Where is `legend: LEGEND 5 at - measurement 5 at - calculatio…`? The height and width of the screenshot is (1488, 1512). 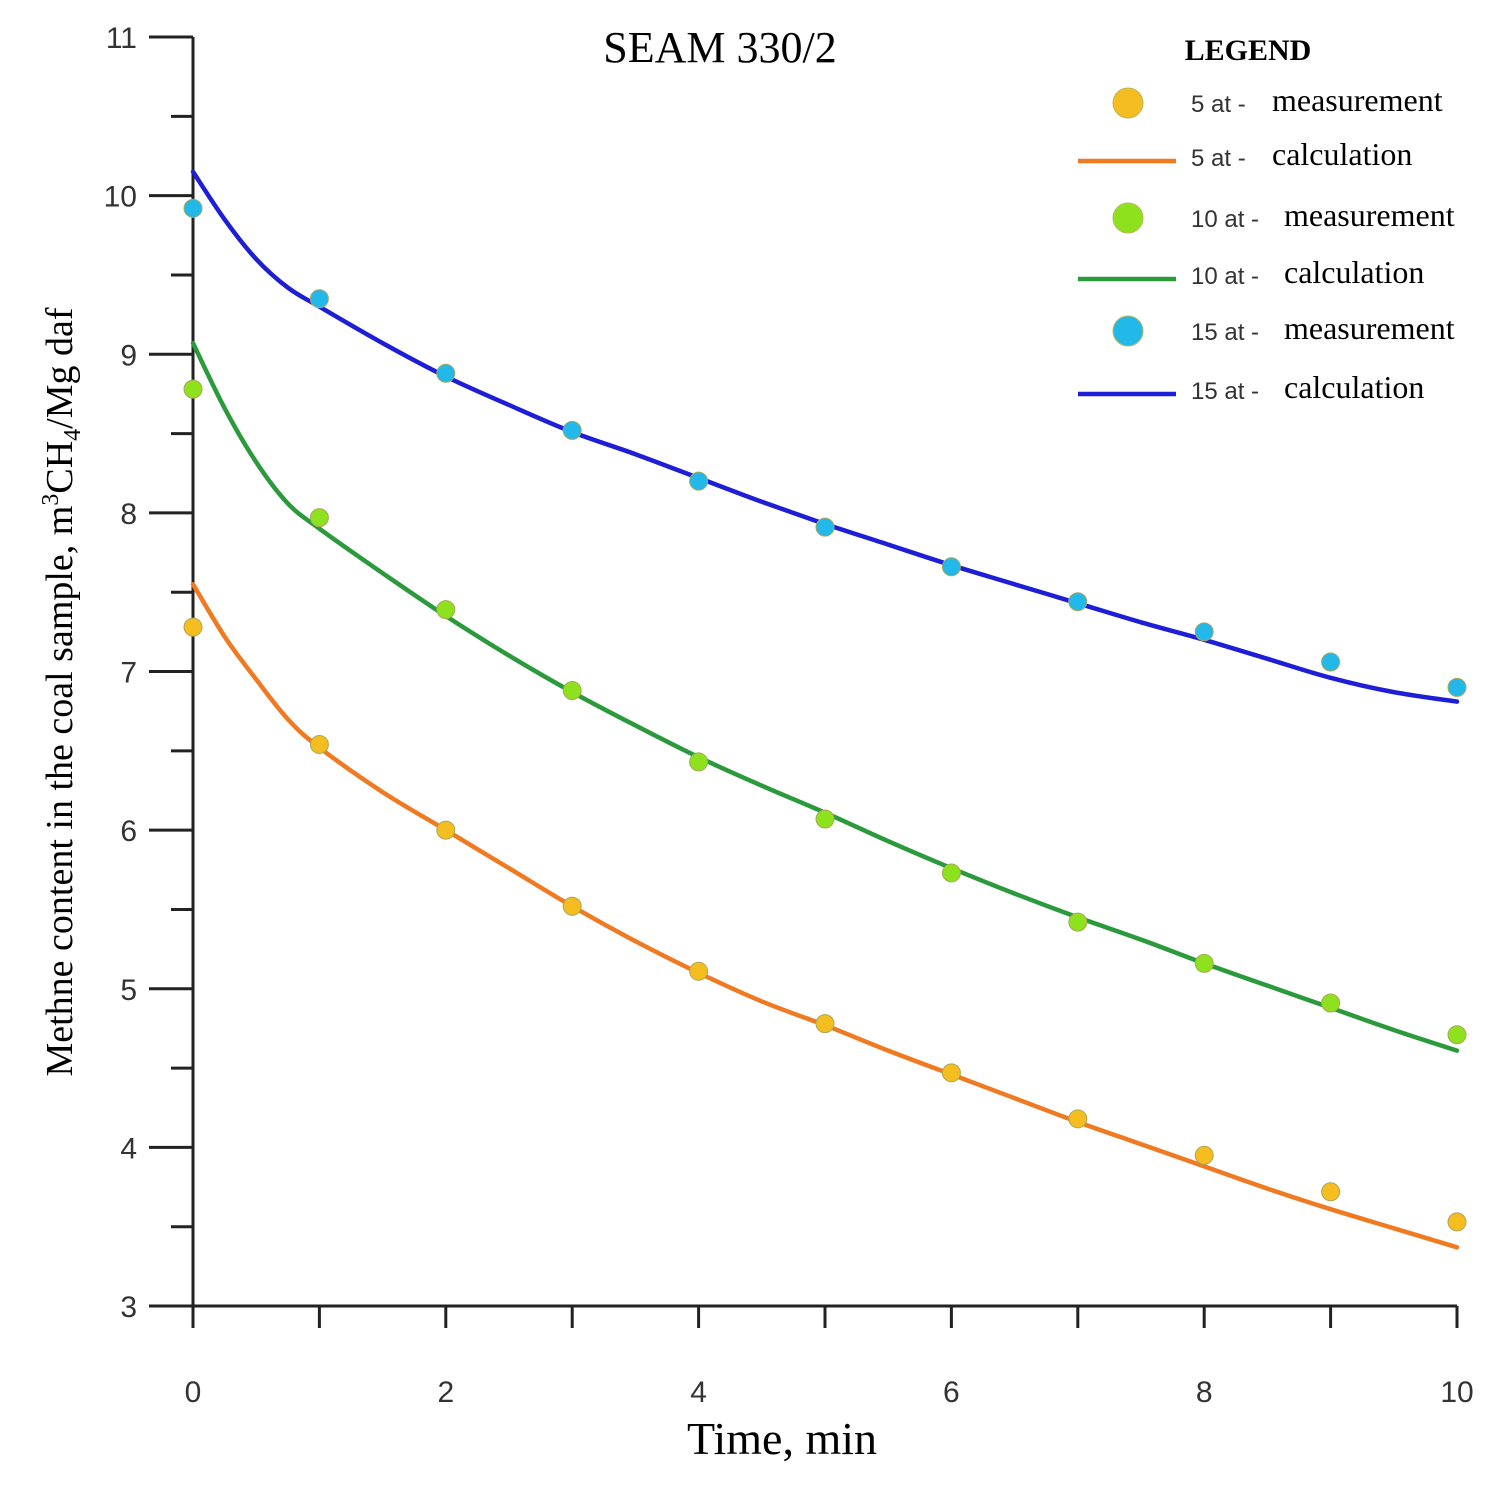
legend: LEGEND 5 at - measurement 5 at - calculatio… is located at coordinates (1266, 219).